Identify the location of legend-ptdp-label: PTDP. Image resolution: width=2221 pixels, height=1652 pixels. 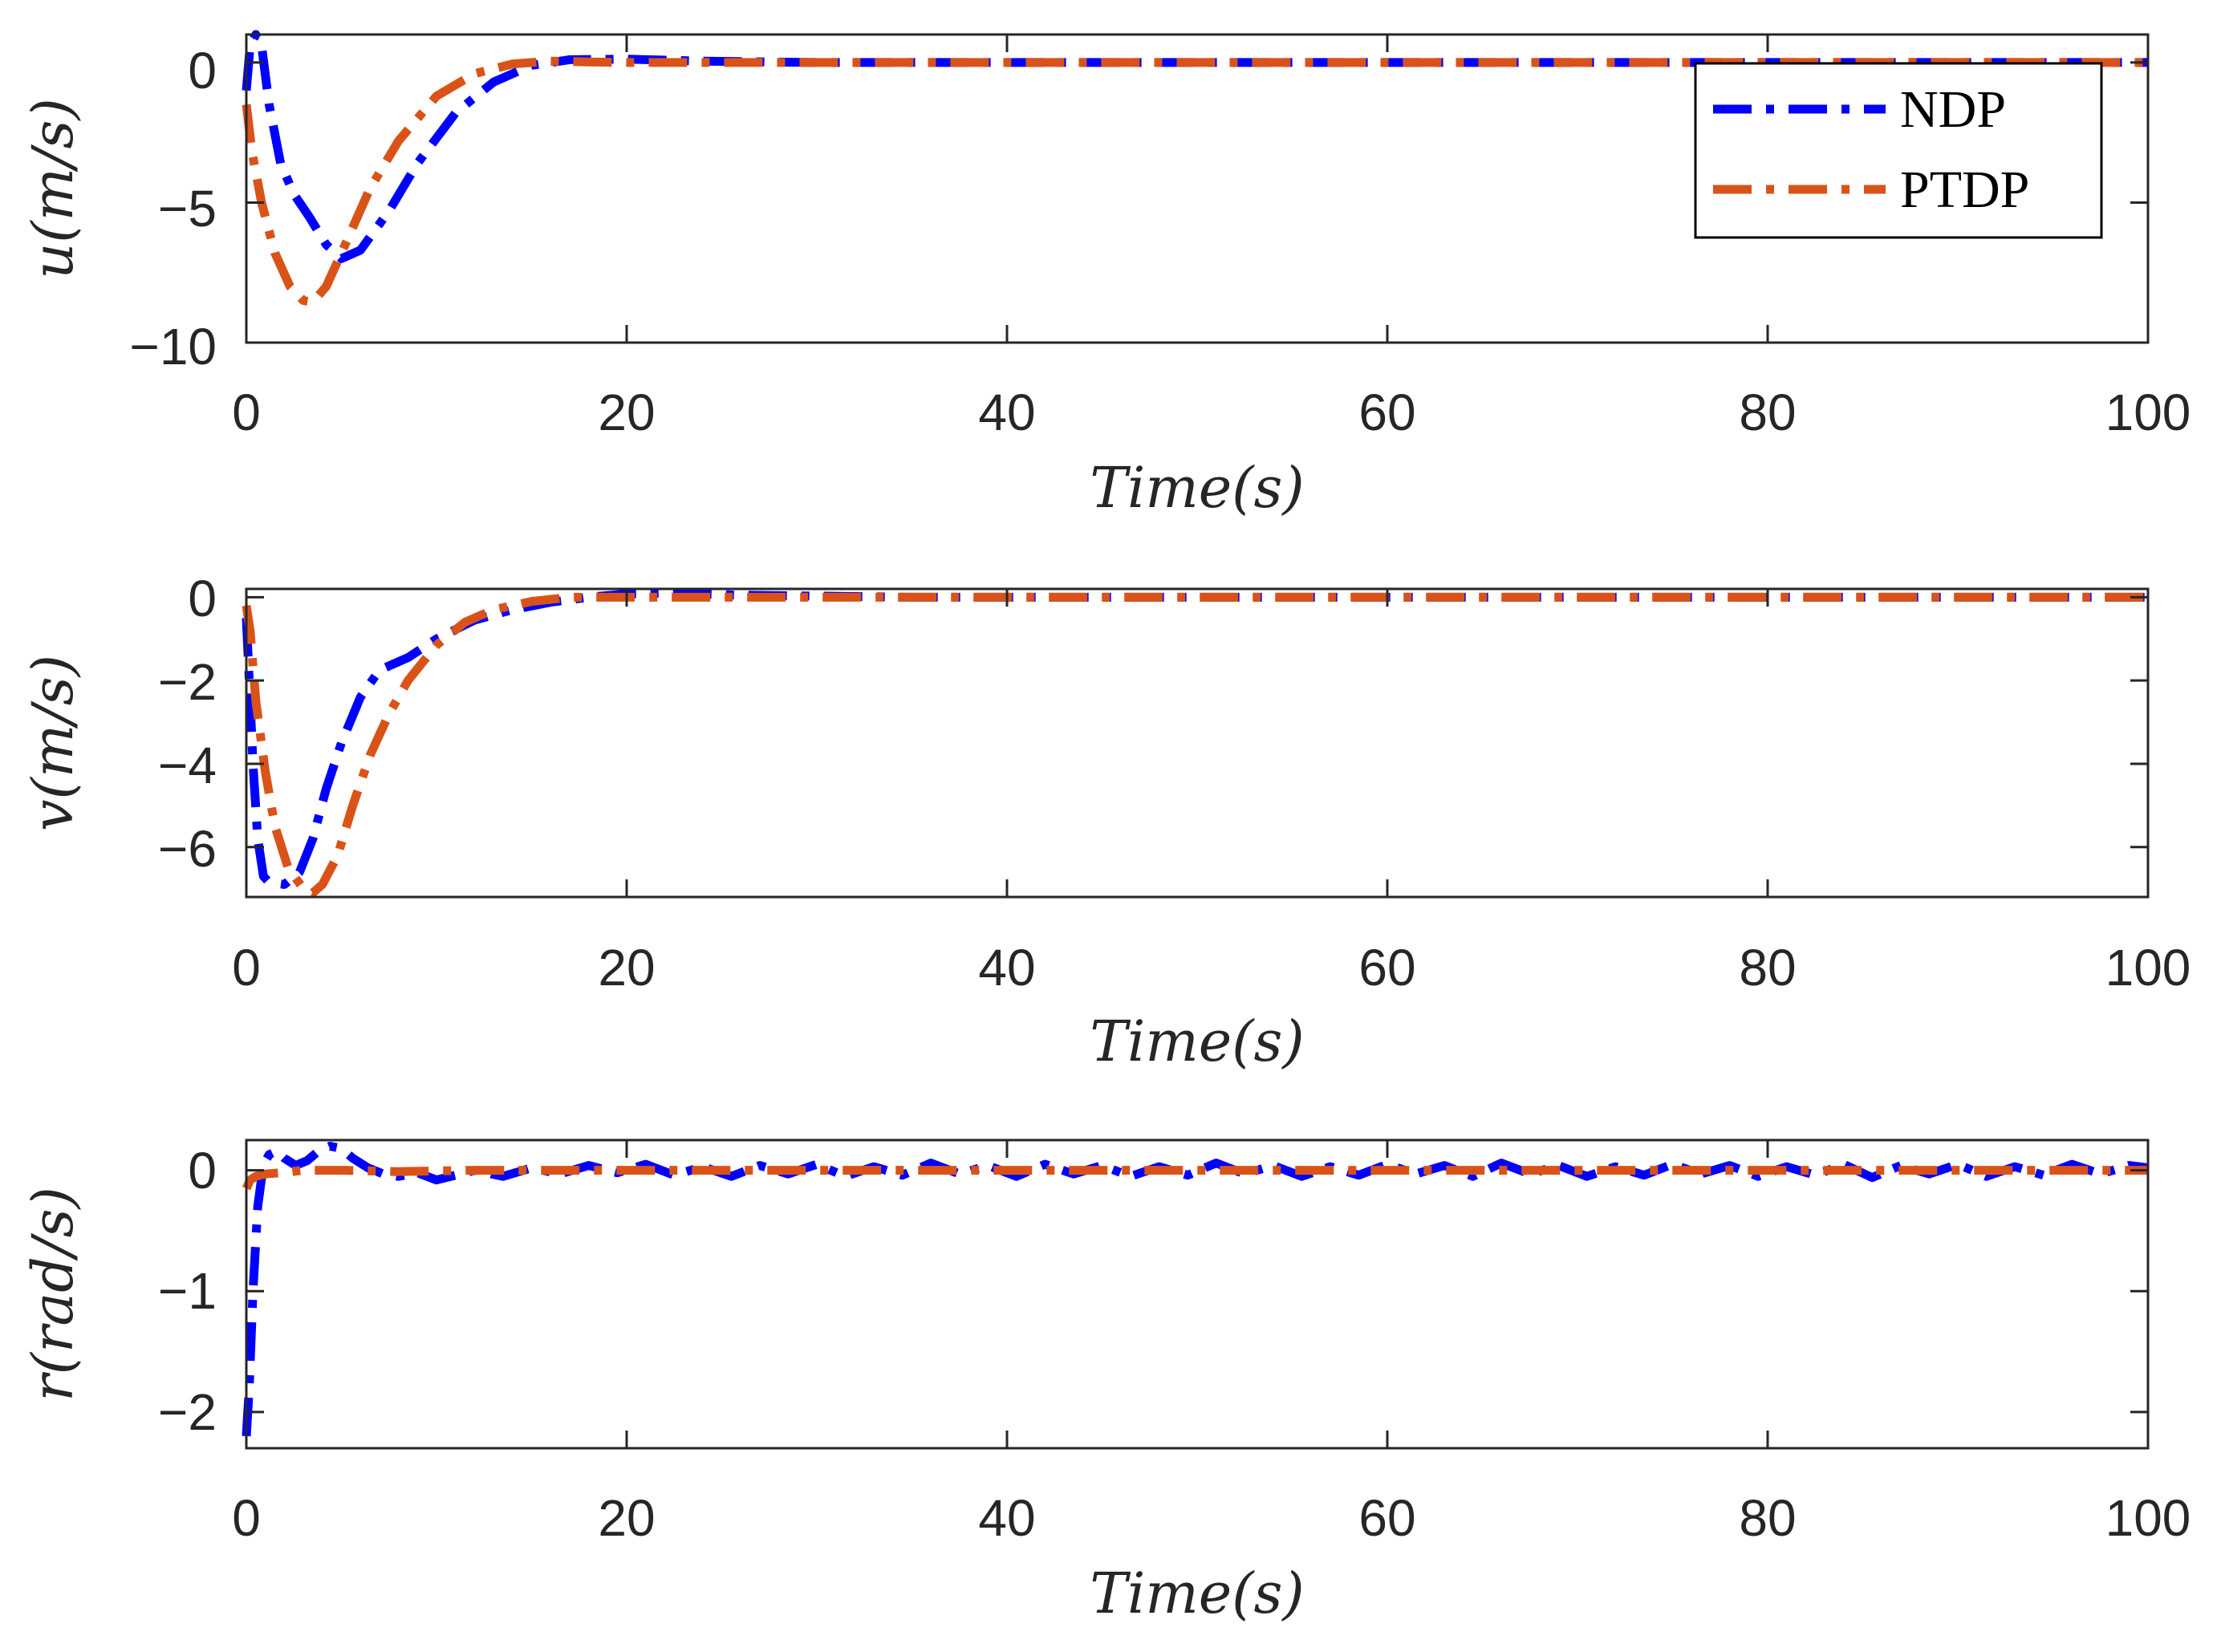
(1964, 189).